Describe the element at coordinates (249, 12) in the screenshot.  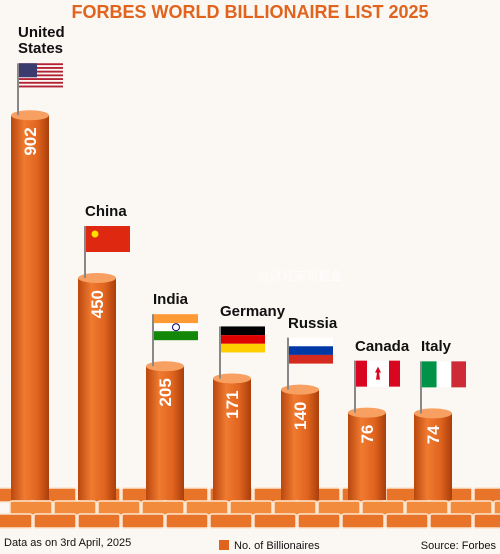
I see `chart-title: FORBES WORLD BILLIONAIRE LIST 2025` at that location.